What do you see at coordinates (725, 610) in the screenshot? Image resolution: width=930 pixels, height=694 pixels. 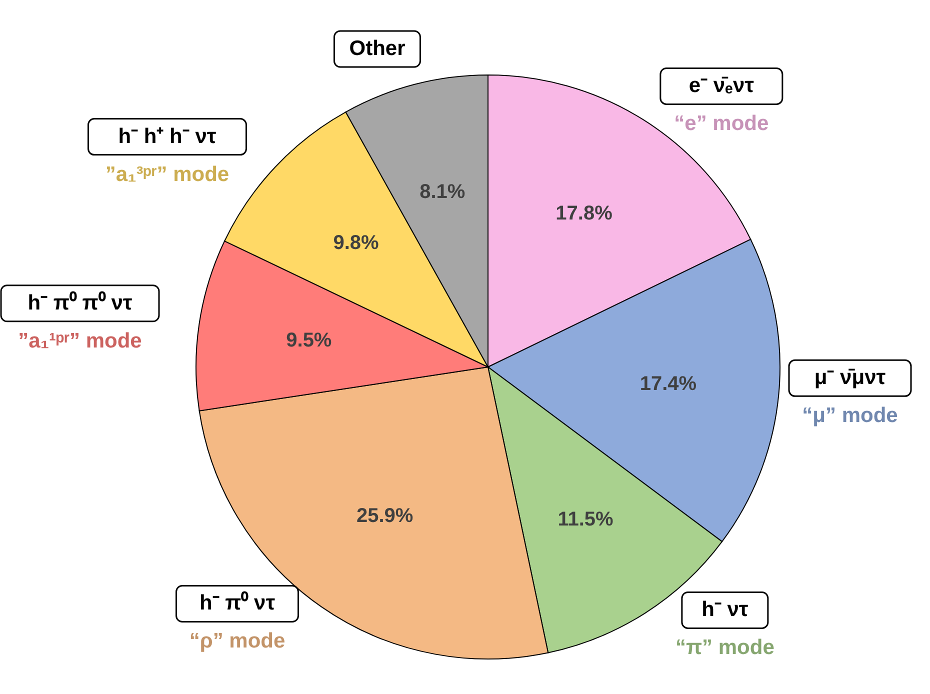 I see `slice-label: h⁻ ντ` at bounding box center [725, 610].